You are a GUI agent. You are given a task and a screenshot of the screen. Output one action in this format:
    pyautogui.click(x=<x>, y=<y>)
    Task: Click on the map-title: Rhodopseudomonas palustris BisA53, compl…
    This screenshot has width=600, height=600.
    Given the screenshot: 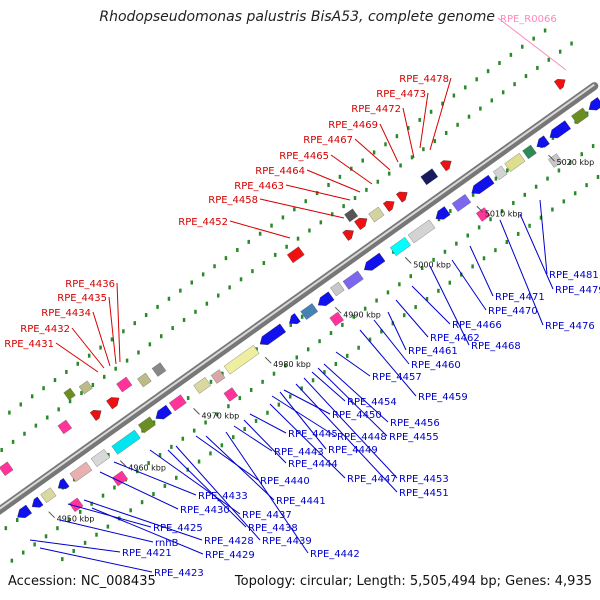 What is the action you would take?
    pyautogui.click(x=297, y=17)
    